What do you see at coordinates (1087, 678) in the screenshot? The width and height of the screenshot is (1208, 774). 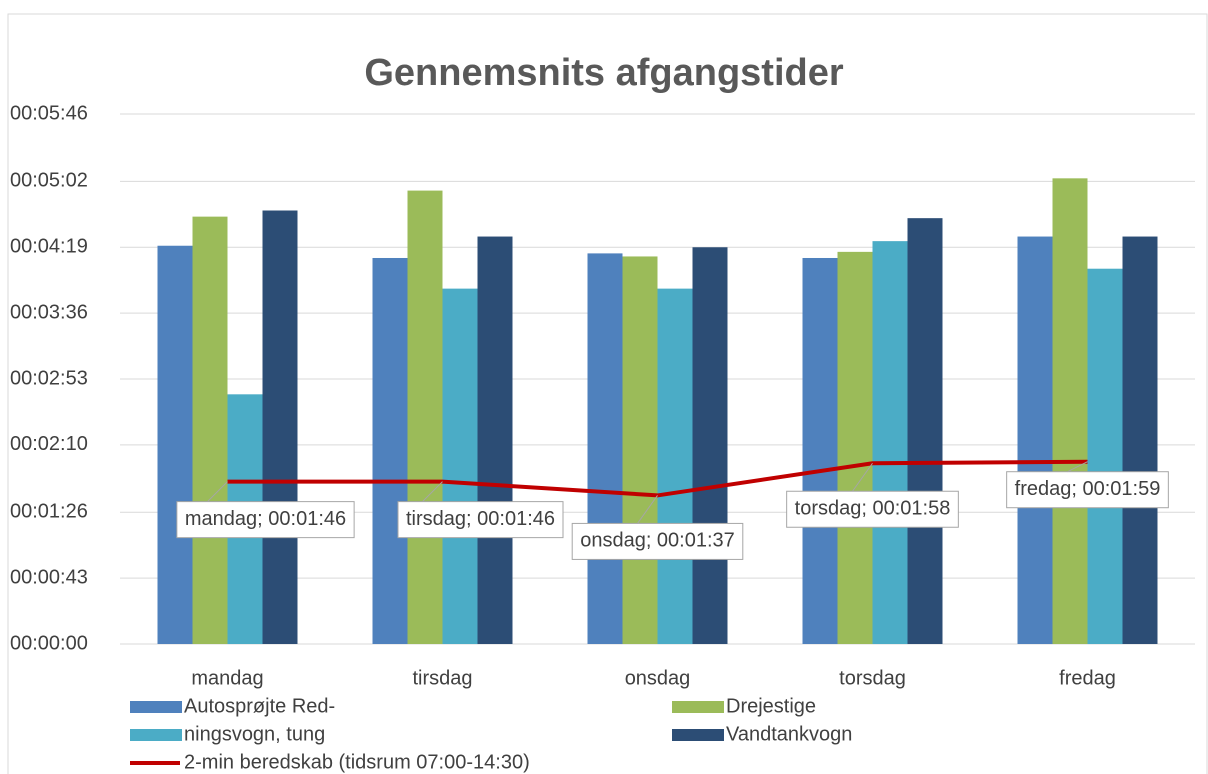 I see `x-tick-label: fredag` at bounding box center [1087, 678].